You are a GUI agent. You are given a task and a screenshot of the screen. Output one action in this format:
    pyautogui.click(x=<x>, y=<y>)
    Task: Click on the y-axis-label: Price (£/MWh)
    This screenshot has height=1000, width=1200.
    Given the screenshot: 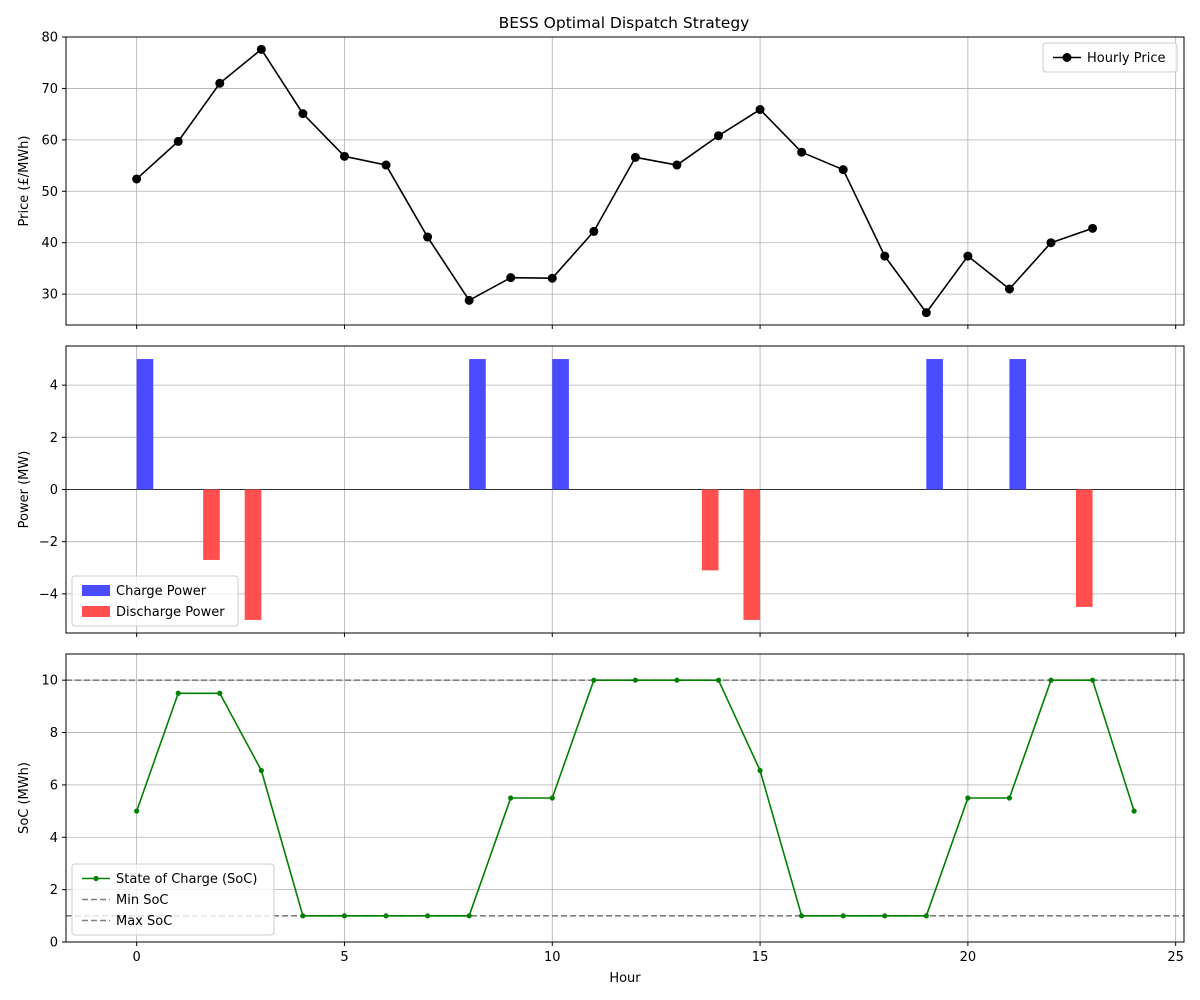 What is the action you would take?
    pyautogui.click(x=24, y=181)
    